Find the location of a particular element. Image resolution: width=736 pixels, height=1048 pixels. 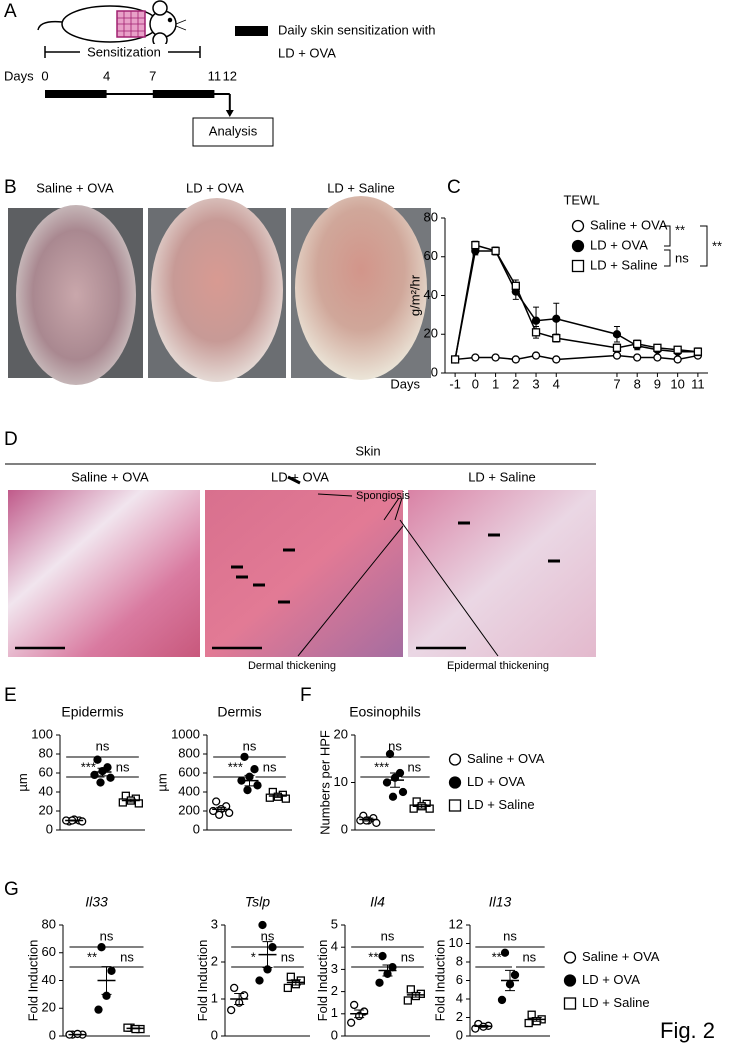

x-tick-label: 0 is located at coordinates (475, 383).